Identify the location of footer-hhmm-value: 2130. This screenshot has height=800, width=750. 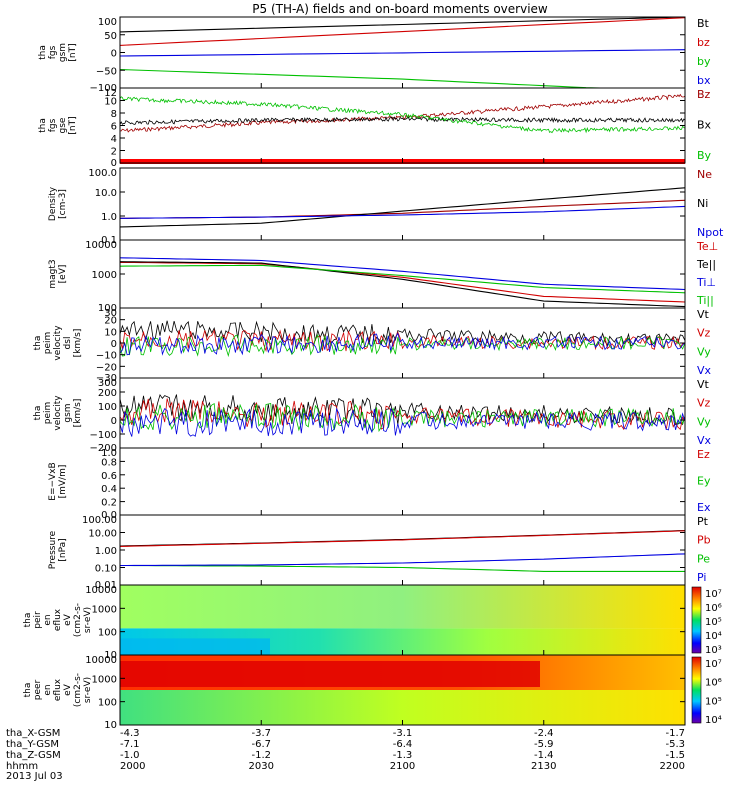
(543, 766).